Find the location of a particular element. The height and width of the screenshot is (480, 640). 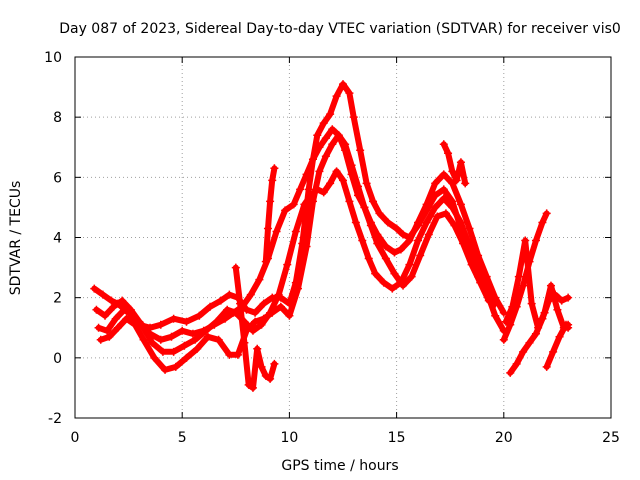

x-tick-label: 15 is located at coordinates (397, 438).